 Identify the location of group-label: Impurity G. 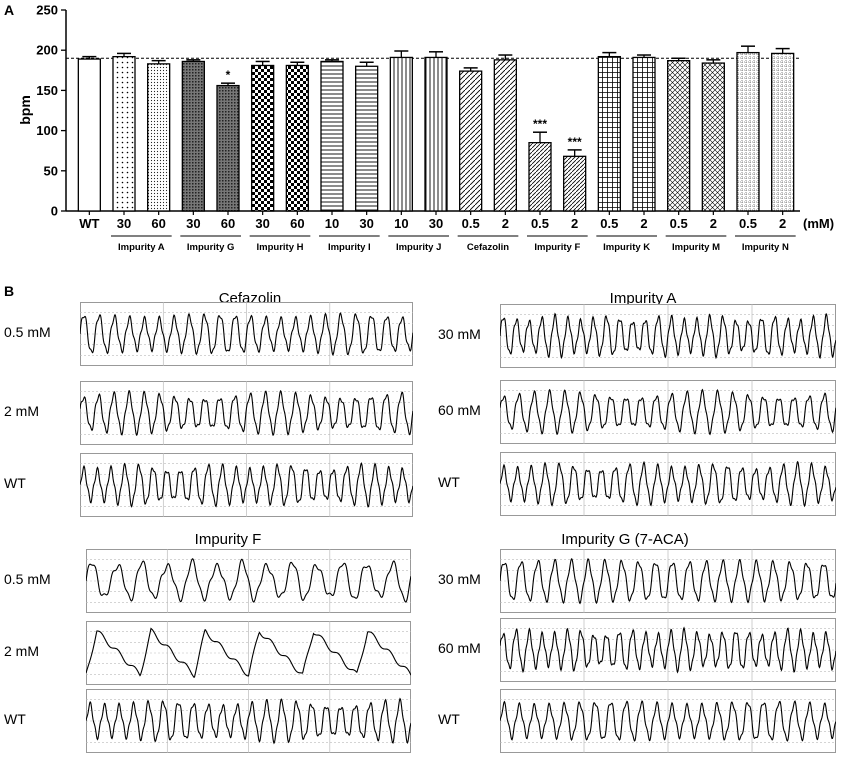
(211, 247).